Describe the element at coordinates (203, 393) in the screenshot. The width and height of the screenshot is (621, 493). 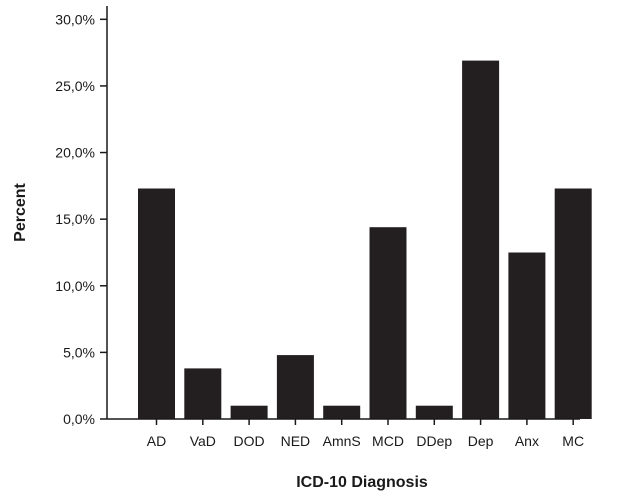
I see `bar-vad` at that location.